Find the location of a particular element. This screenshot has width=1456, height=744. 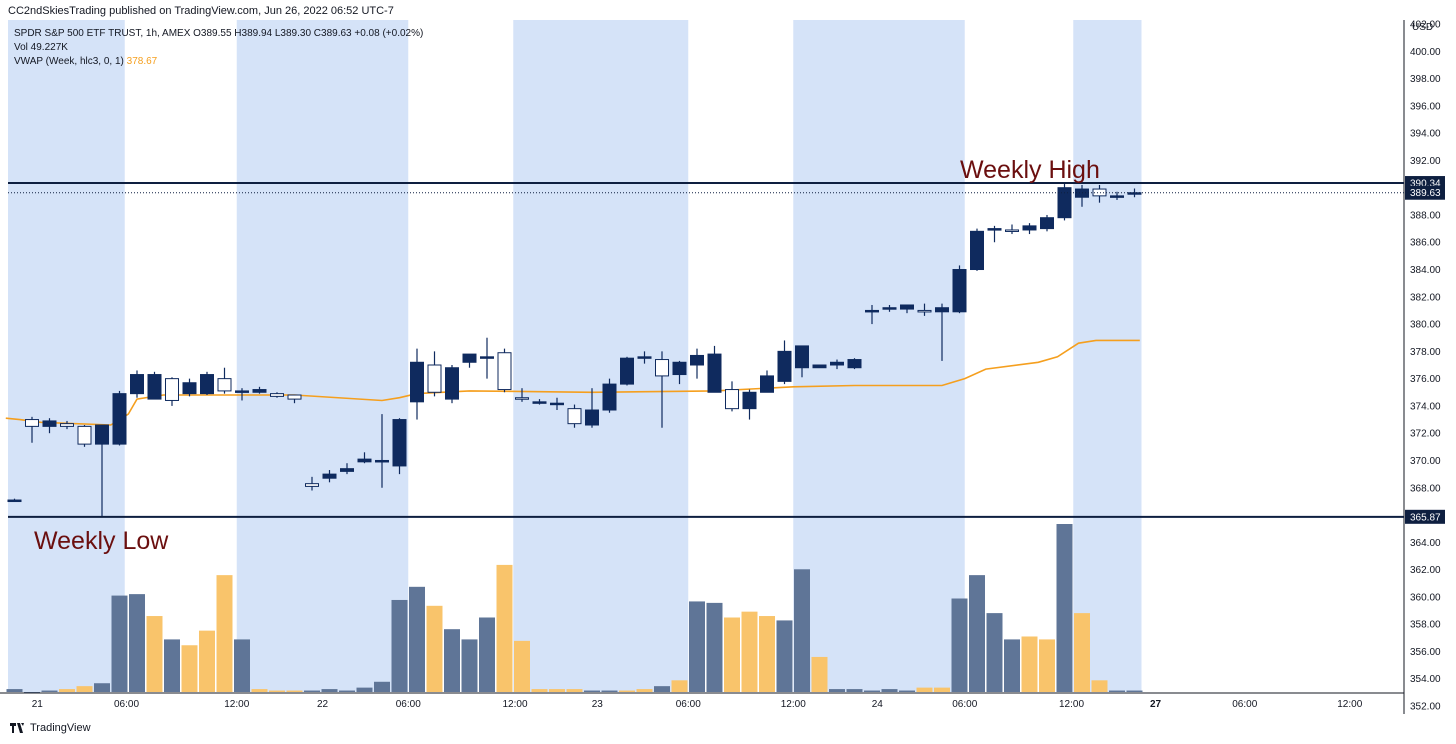

time-tick-label: 21 is located at coordinates (38, 704).